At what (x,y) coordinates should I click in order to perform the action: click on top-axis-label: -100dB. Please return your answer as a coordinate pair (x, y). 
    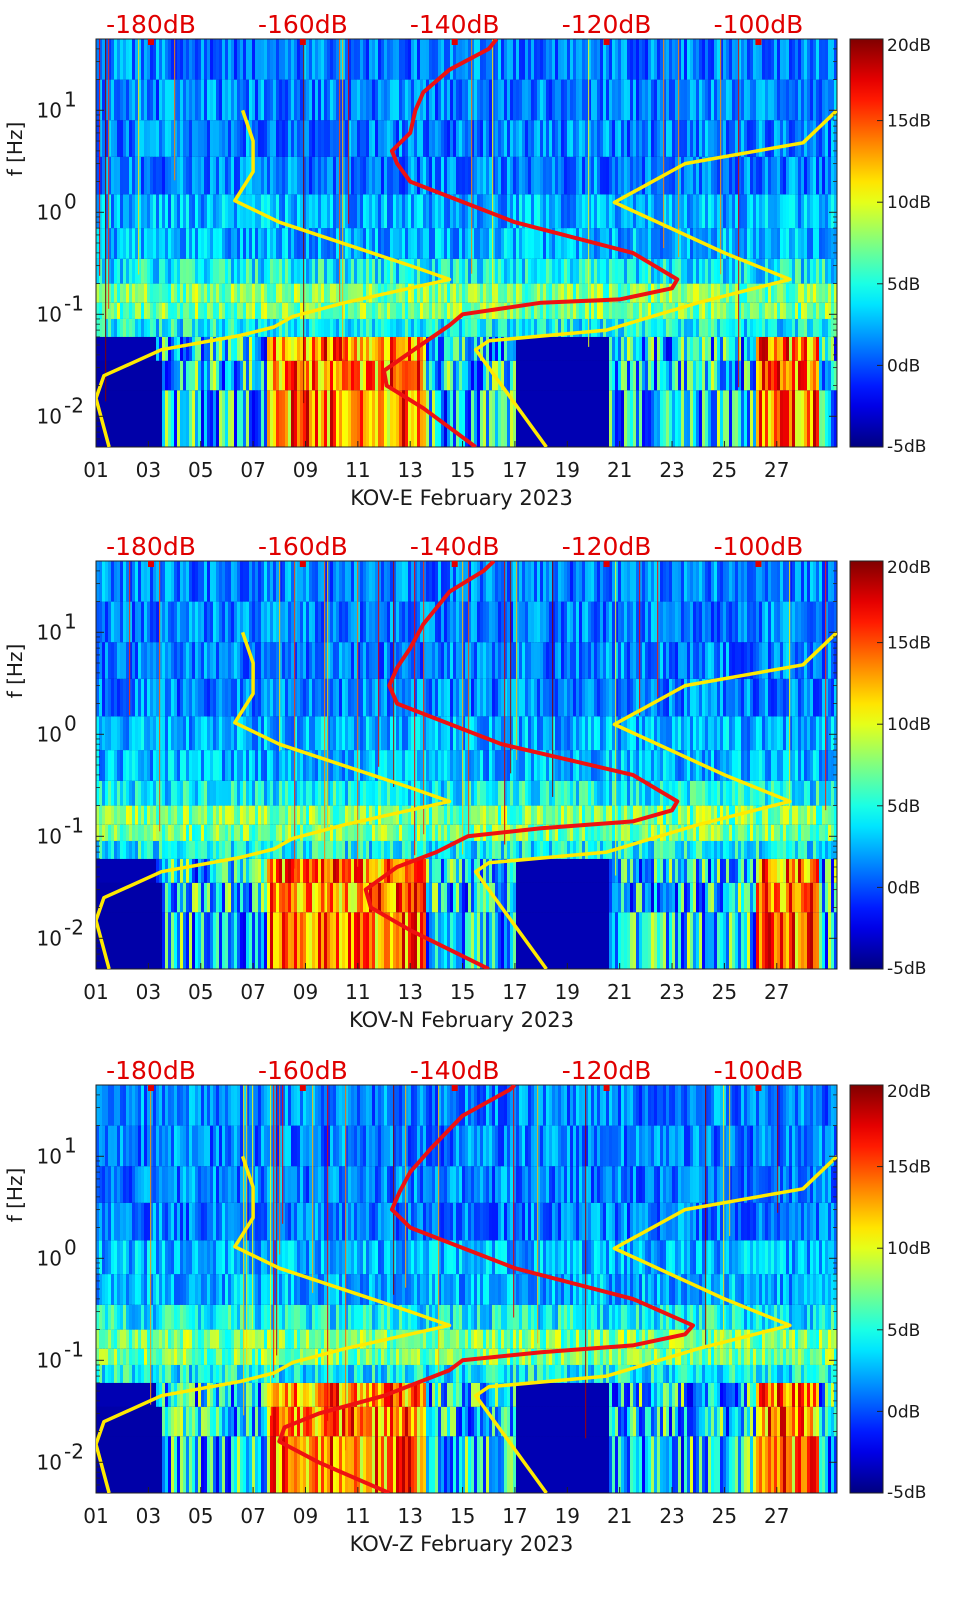
    Looking at the image, I should click on (759, 1070).